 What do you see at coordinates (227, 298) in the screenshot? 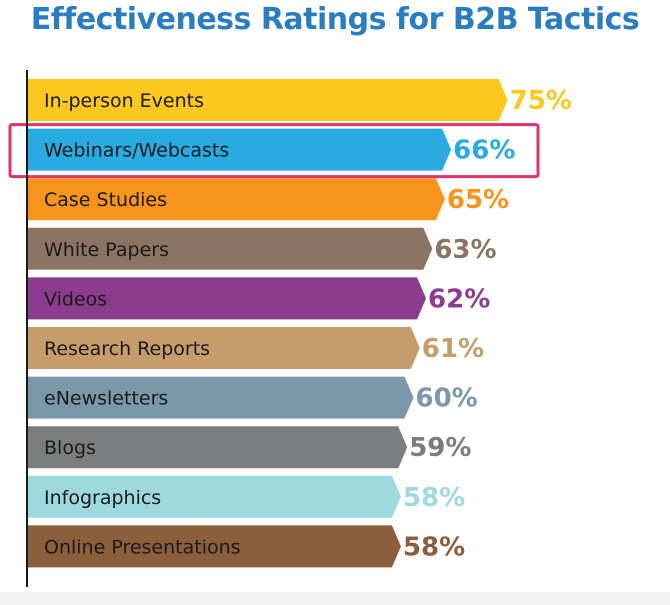
I see `bar-videos` at bounding box center [227, 298].